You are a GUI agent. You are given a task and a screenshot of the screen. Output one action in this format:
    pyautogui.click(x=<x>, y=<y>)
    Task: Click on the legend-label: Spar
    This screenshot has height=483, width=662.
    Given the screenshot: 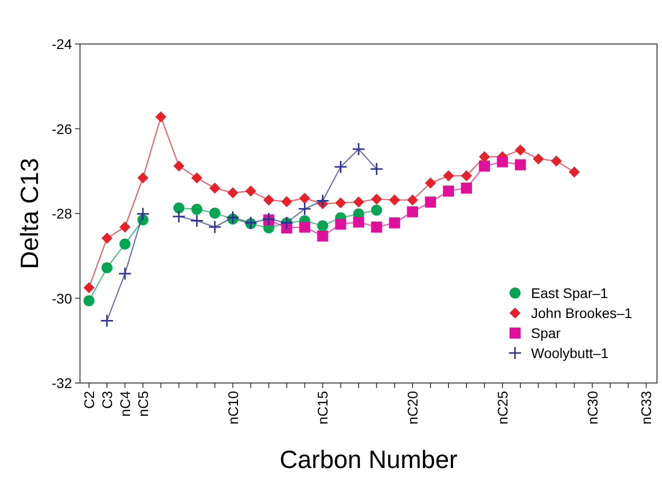 What is the action you would take?
    pyautogui.click(x=546, y=333)
    